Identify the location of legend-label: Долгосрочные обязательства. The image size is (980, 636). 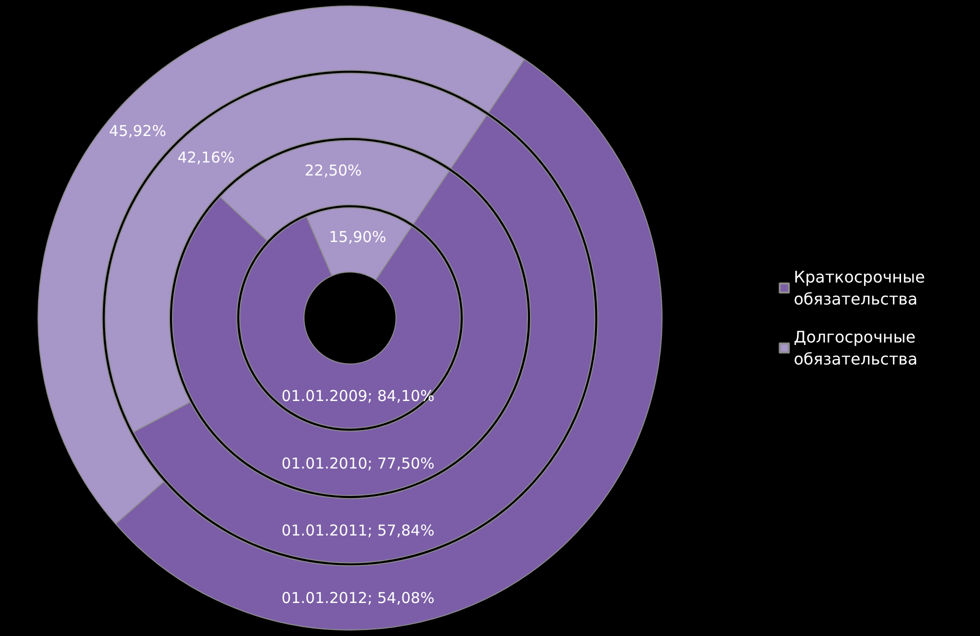
(856, 348).